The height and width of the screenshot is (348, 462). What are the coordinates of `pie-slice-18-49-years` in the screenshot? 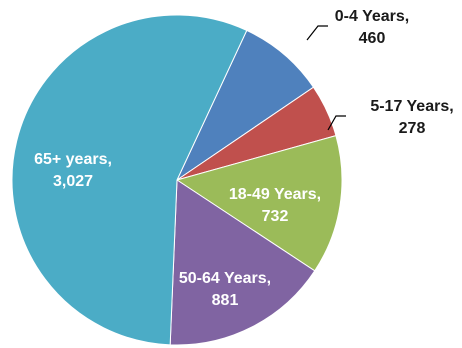 It's located at (259, 203).